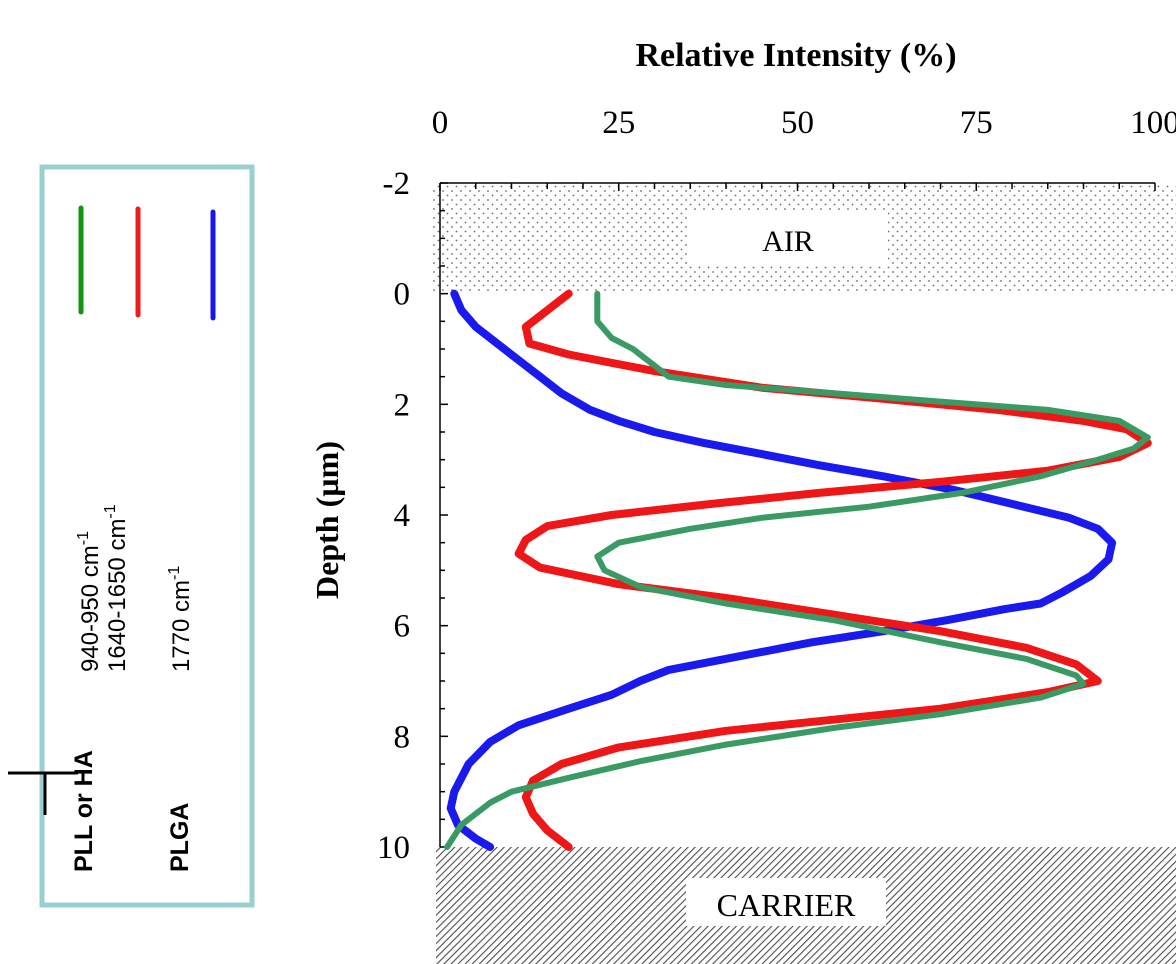 The width and height of the screenshot is (1176, 964). I want to click on x-tick-label: 50, so click(797, 123).